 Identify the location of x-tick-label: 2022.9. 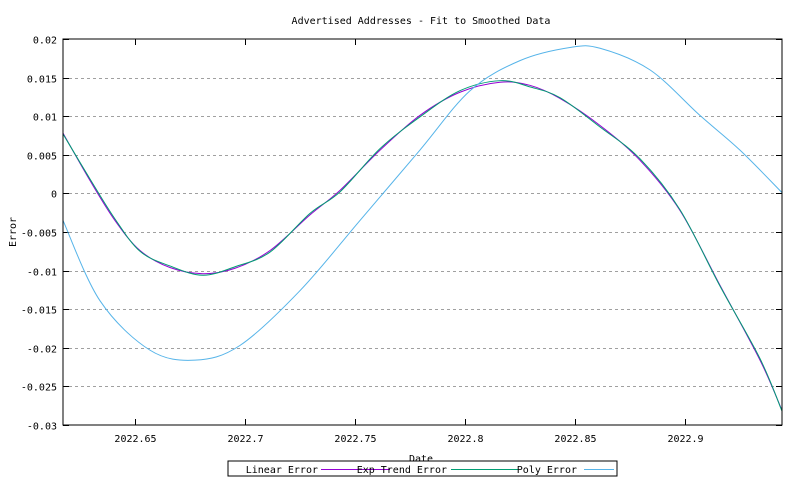
(685, 439).